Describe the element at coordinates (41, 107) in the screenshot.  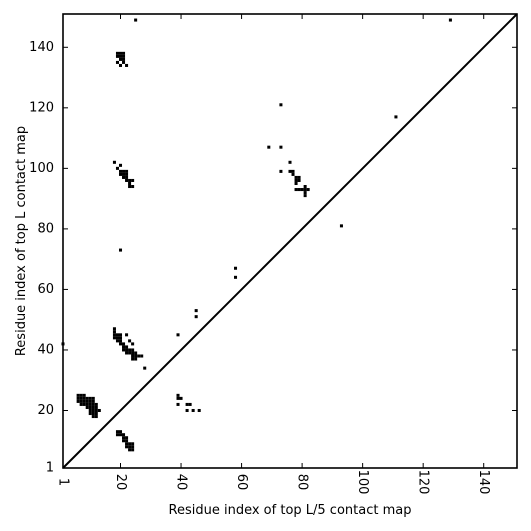
I see `y-tick-label: 120` at that location.